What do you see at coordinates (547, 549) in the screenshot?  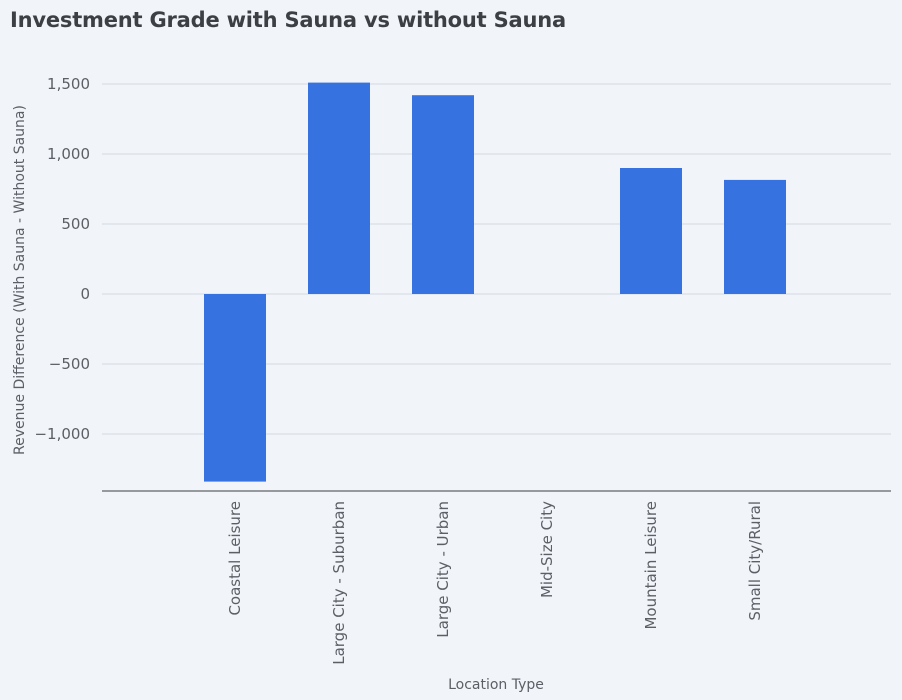 I see `x-tick-label: Mid-Size City` at bounding box center [547, 549].